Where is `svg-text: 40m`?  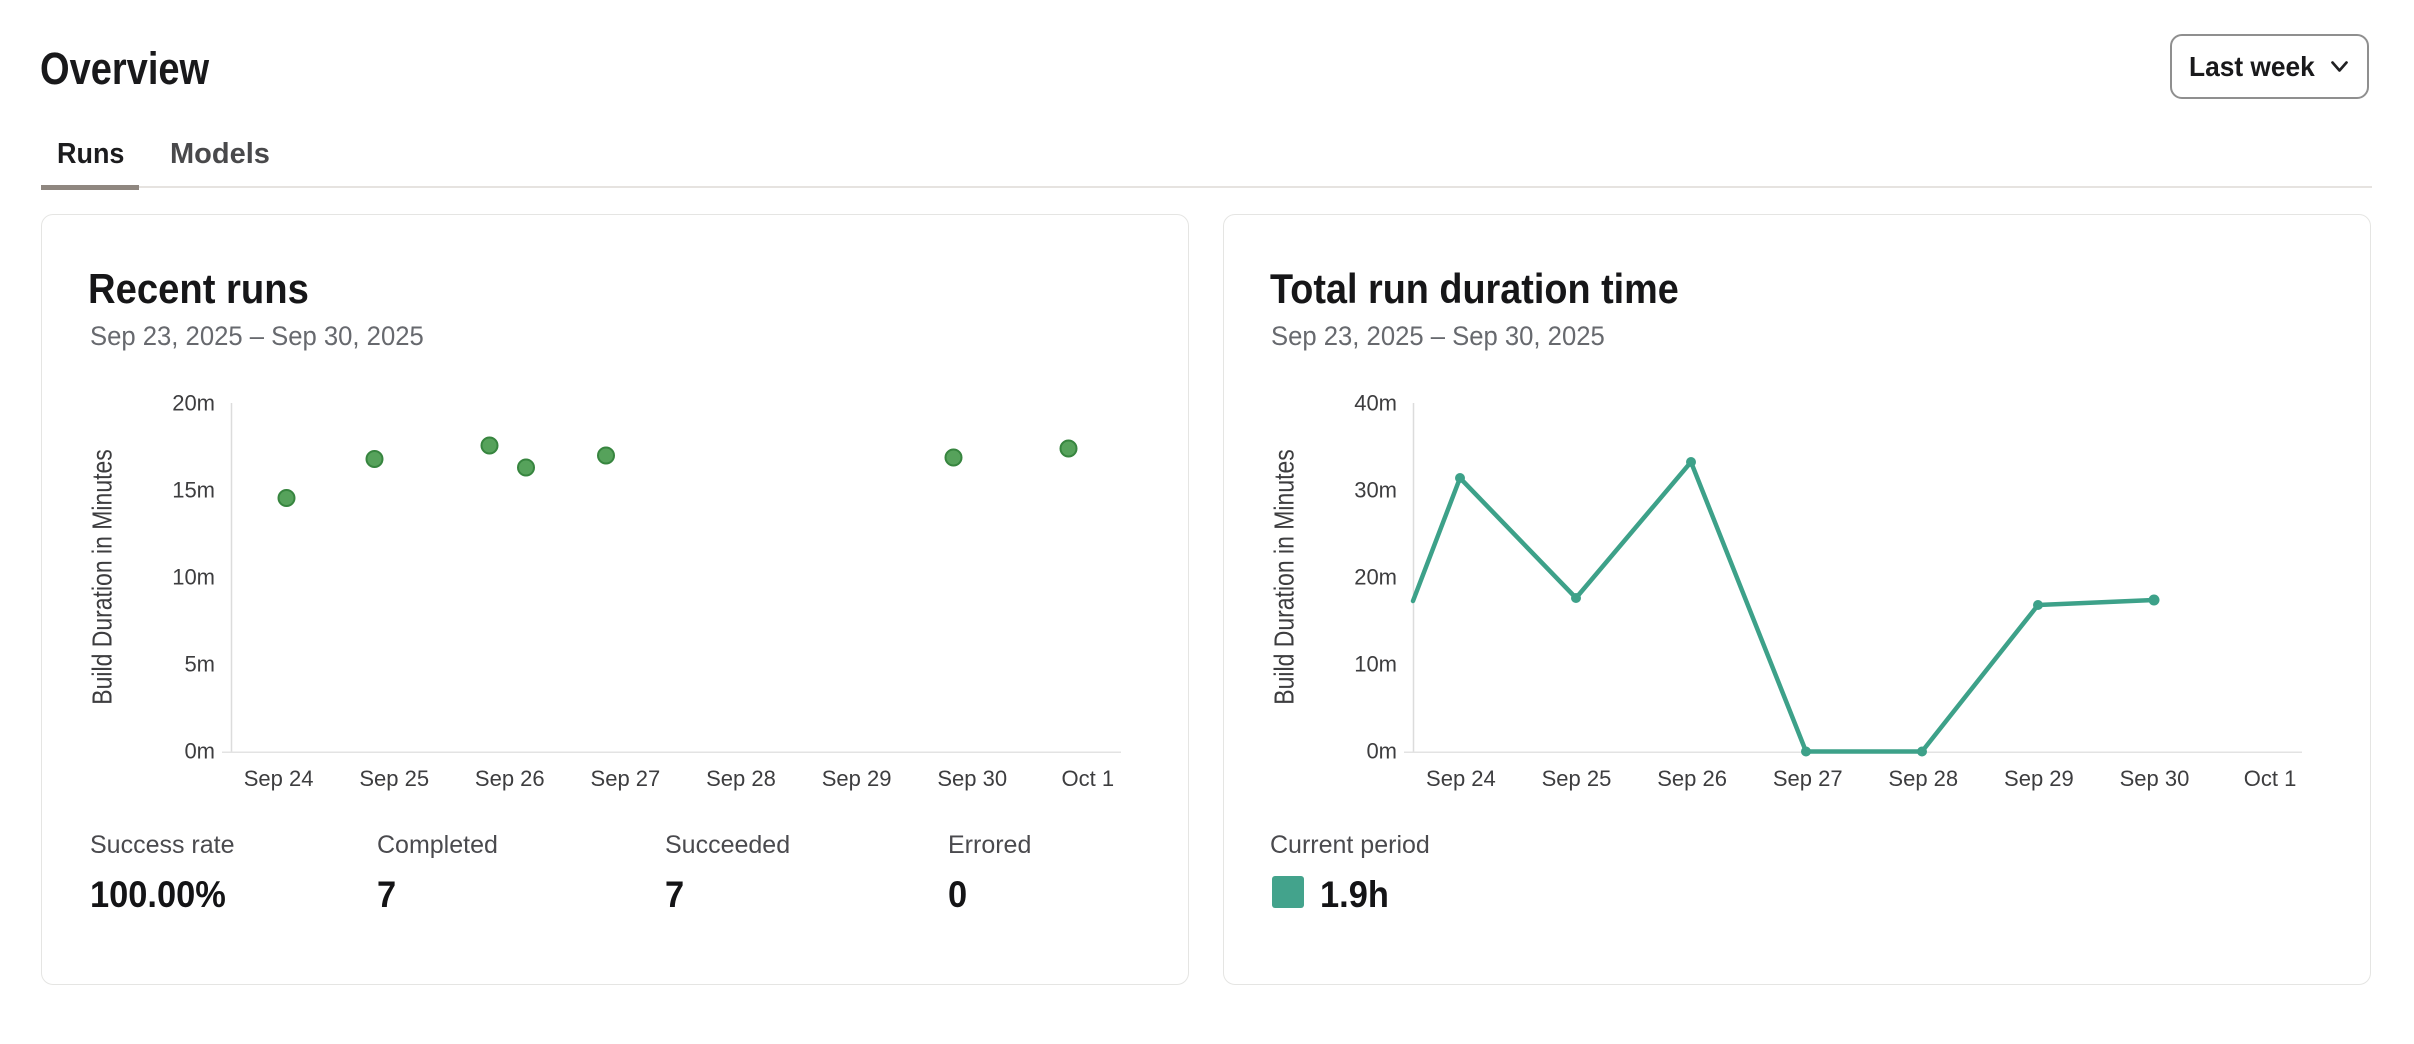 svg-text: 40m is located at coordinates (1375, 403).